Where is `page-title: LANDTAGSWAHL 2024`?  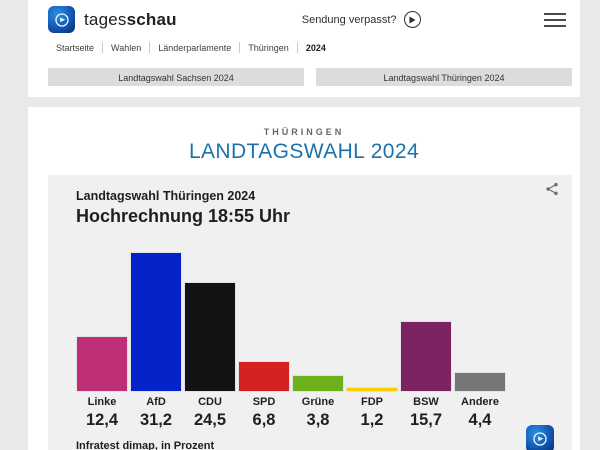
page-title: LANDTAGSWAHL 2024 is located at coordinates (304, 151).